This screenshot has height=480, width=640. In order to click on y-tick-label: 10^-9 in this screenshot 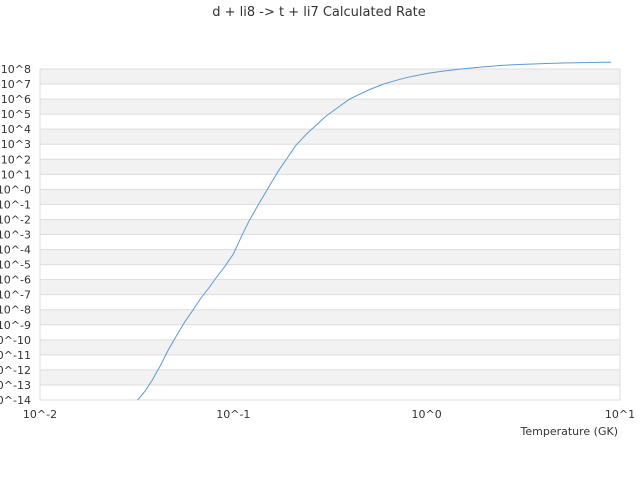, I will do `click(15, 325)`.